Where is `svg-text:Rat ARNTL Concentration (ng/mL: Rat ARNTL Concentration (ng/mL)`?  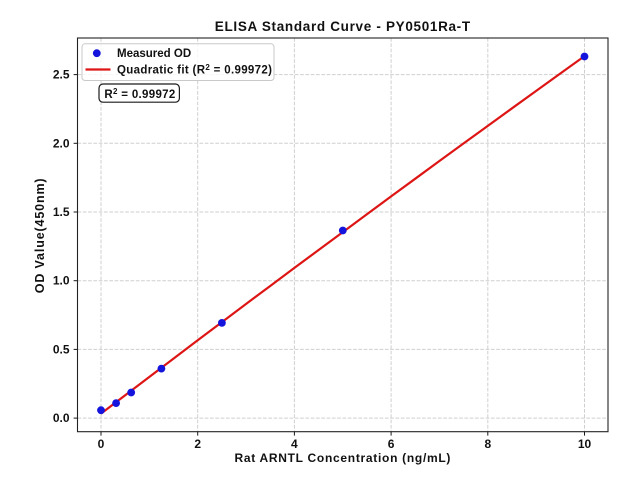 svg-text:Rat ARNTL Concentration (ng/mL: Rat ARNTL Concentration (ng/mL) is located at coordinates (342, 458).